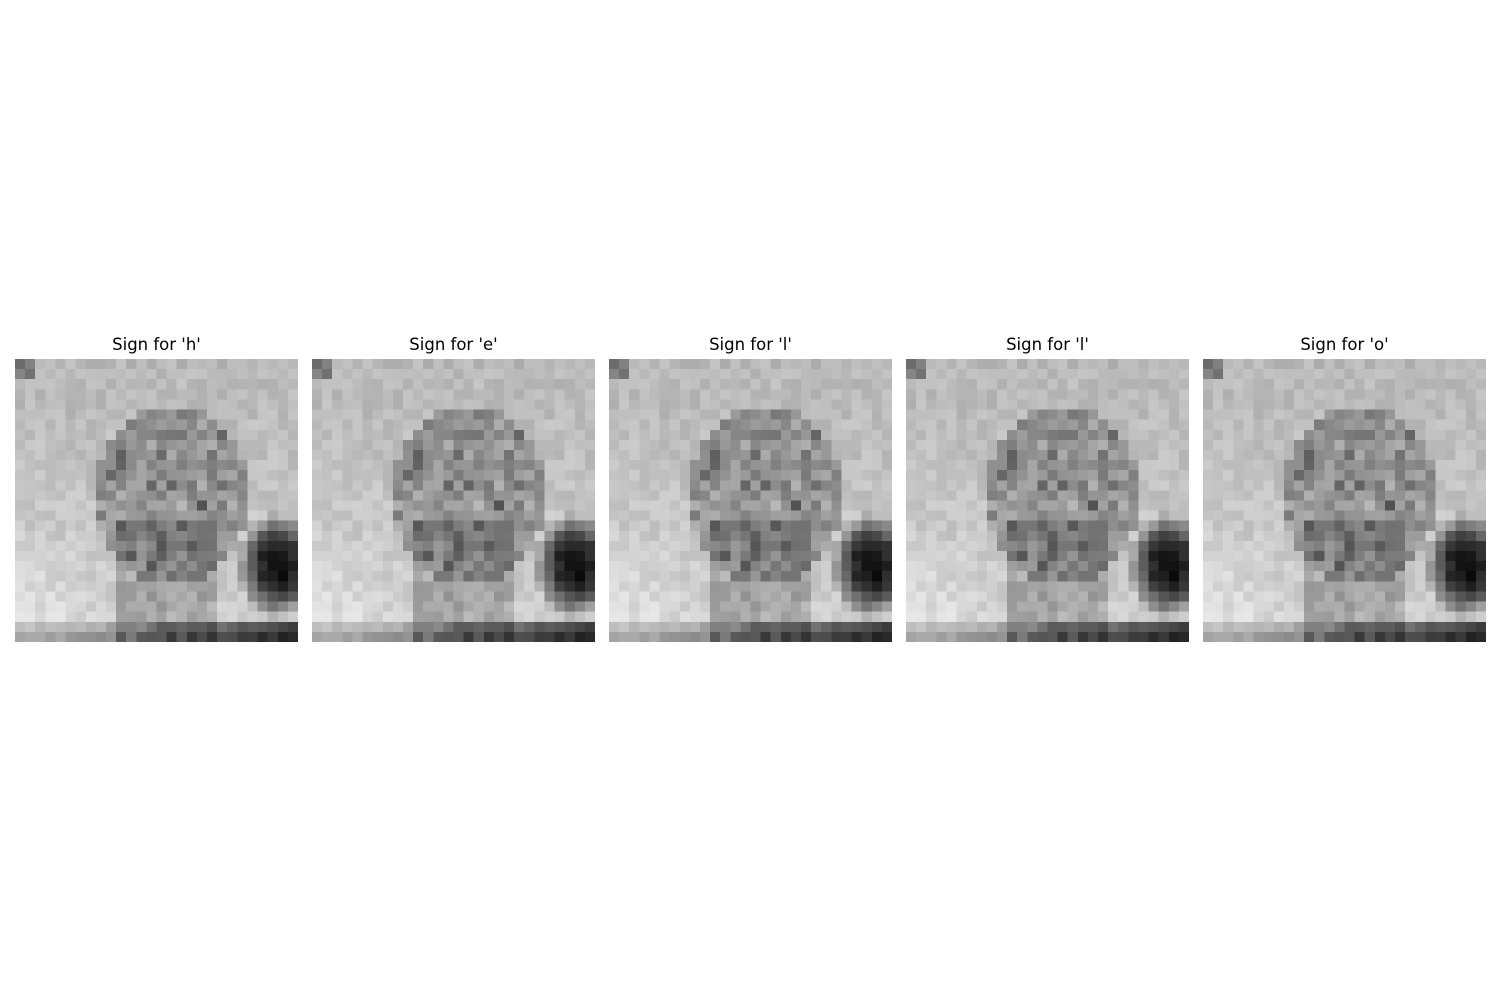 This screenshot has height=1000, width=1500. I want to click on panel-title: Sign for 'o', so click(1344, 344).